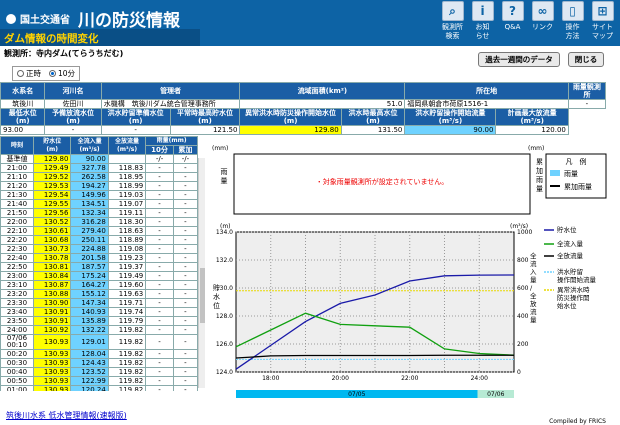  I want to click on table-row: 22:40 130.78 201.58 119.23- -, so click(99, 258).